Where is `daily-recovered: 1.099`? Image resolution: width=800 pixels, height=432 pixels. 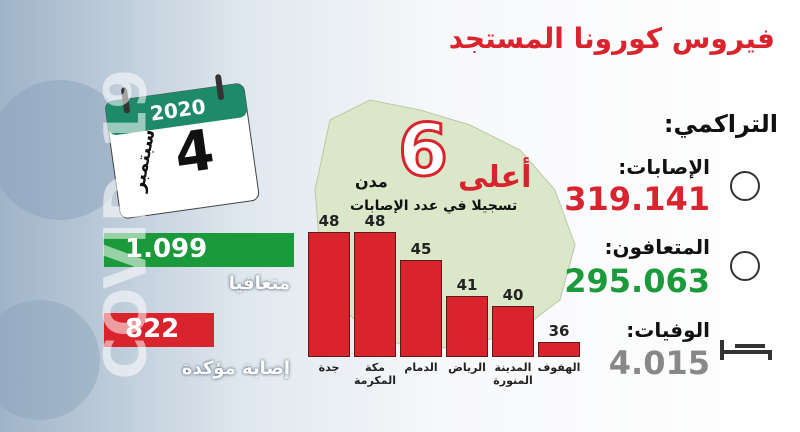
daily-recovered: 1.099 is located at coordinates (166, 249).